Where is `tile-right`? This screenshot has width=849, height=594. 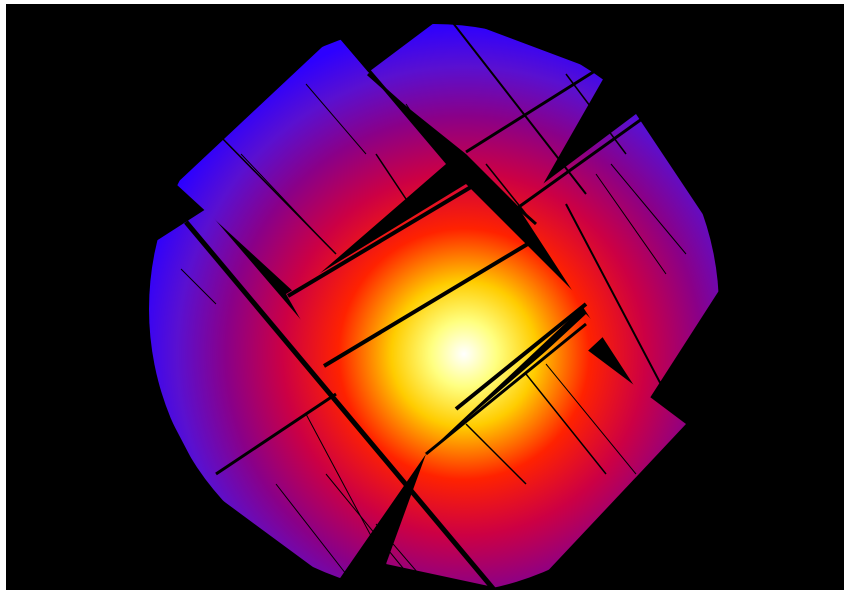
tile-right is located at coordinates (617, 259).